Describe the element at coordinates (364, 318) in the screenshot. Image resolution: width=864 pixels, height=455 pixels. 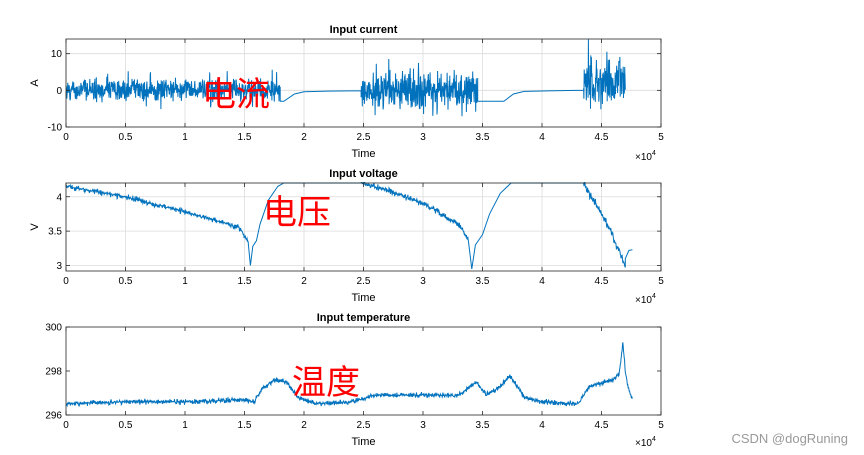
I see `chart-title: Input temperature` at that location.